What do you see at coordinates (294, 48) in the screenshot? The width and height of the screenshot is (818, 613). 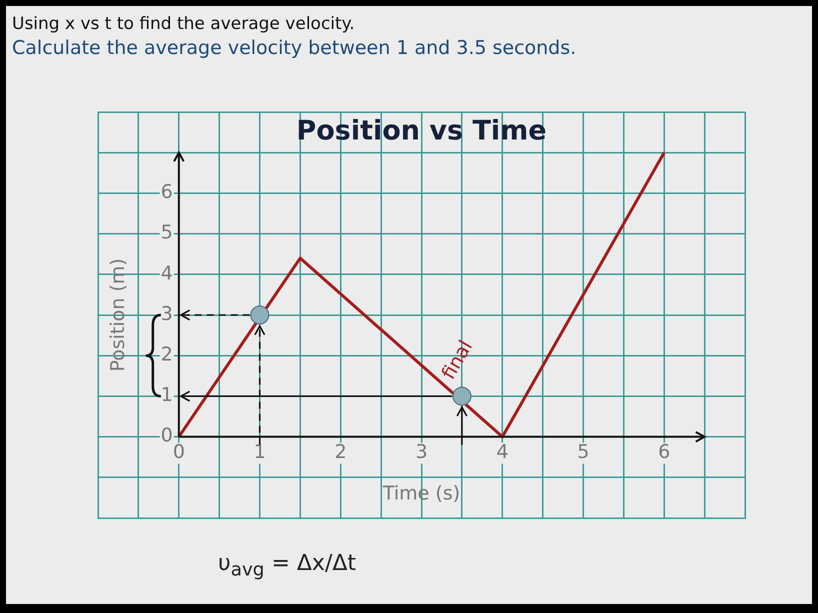 I see `text: Calculate the average velocity between 1 and 3.5 seconds.` at bounding box center [294, 48].